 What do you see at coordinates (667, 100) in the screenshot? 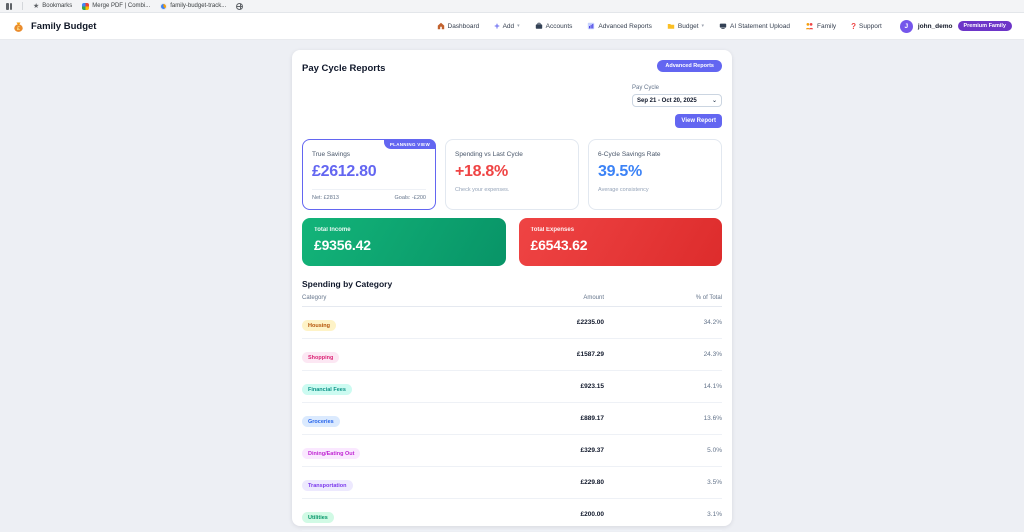
I see `pay-cycle-selected-value: Sep 21 - Oct 20, 2025` at bounding box center [667, 100].